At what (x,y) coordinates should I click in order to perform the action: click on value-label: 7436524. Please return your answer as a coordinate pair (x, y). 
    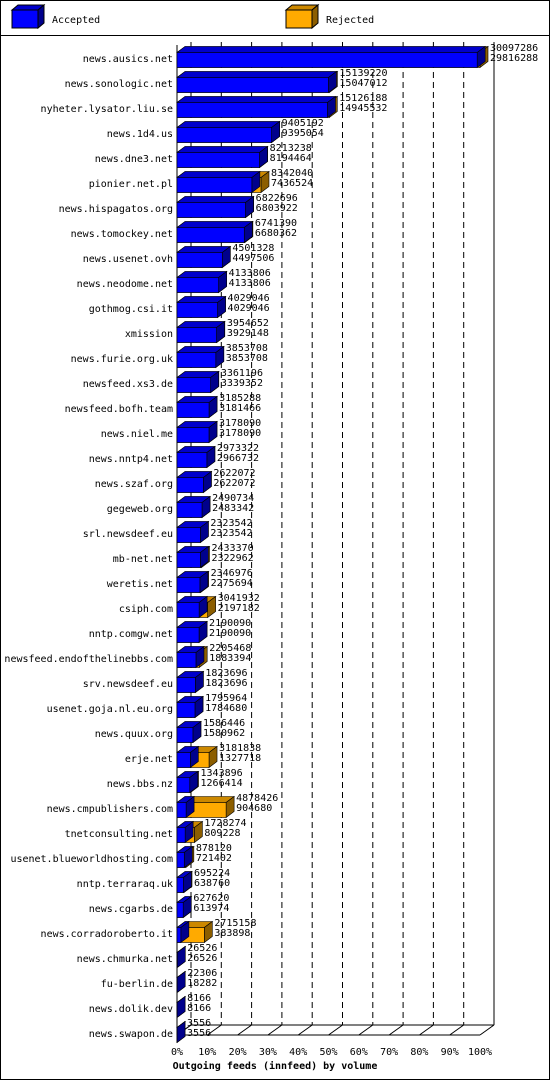
    Looking at the image, I should click on (292, 183).